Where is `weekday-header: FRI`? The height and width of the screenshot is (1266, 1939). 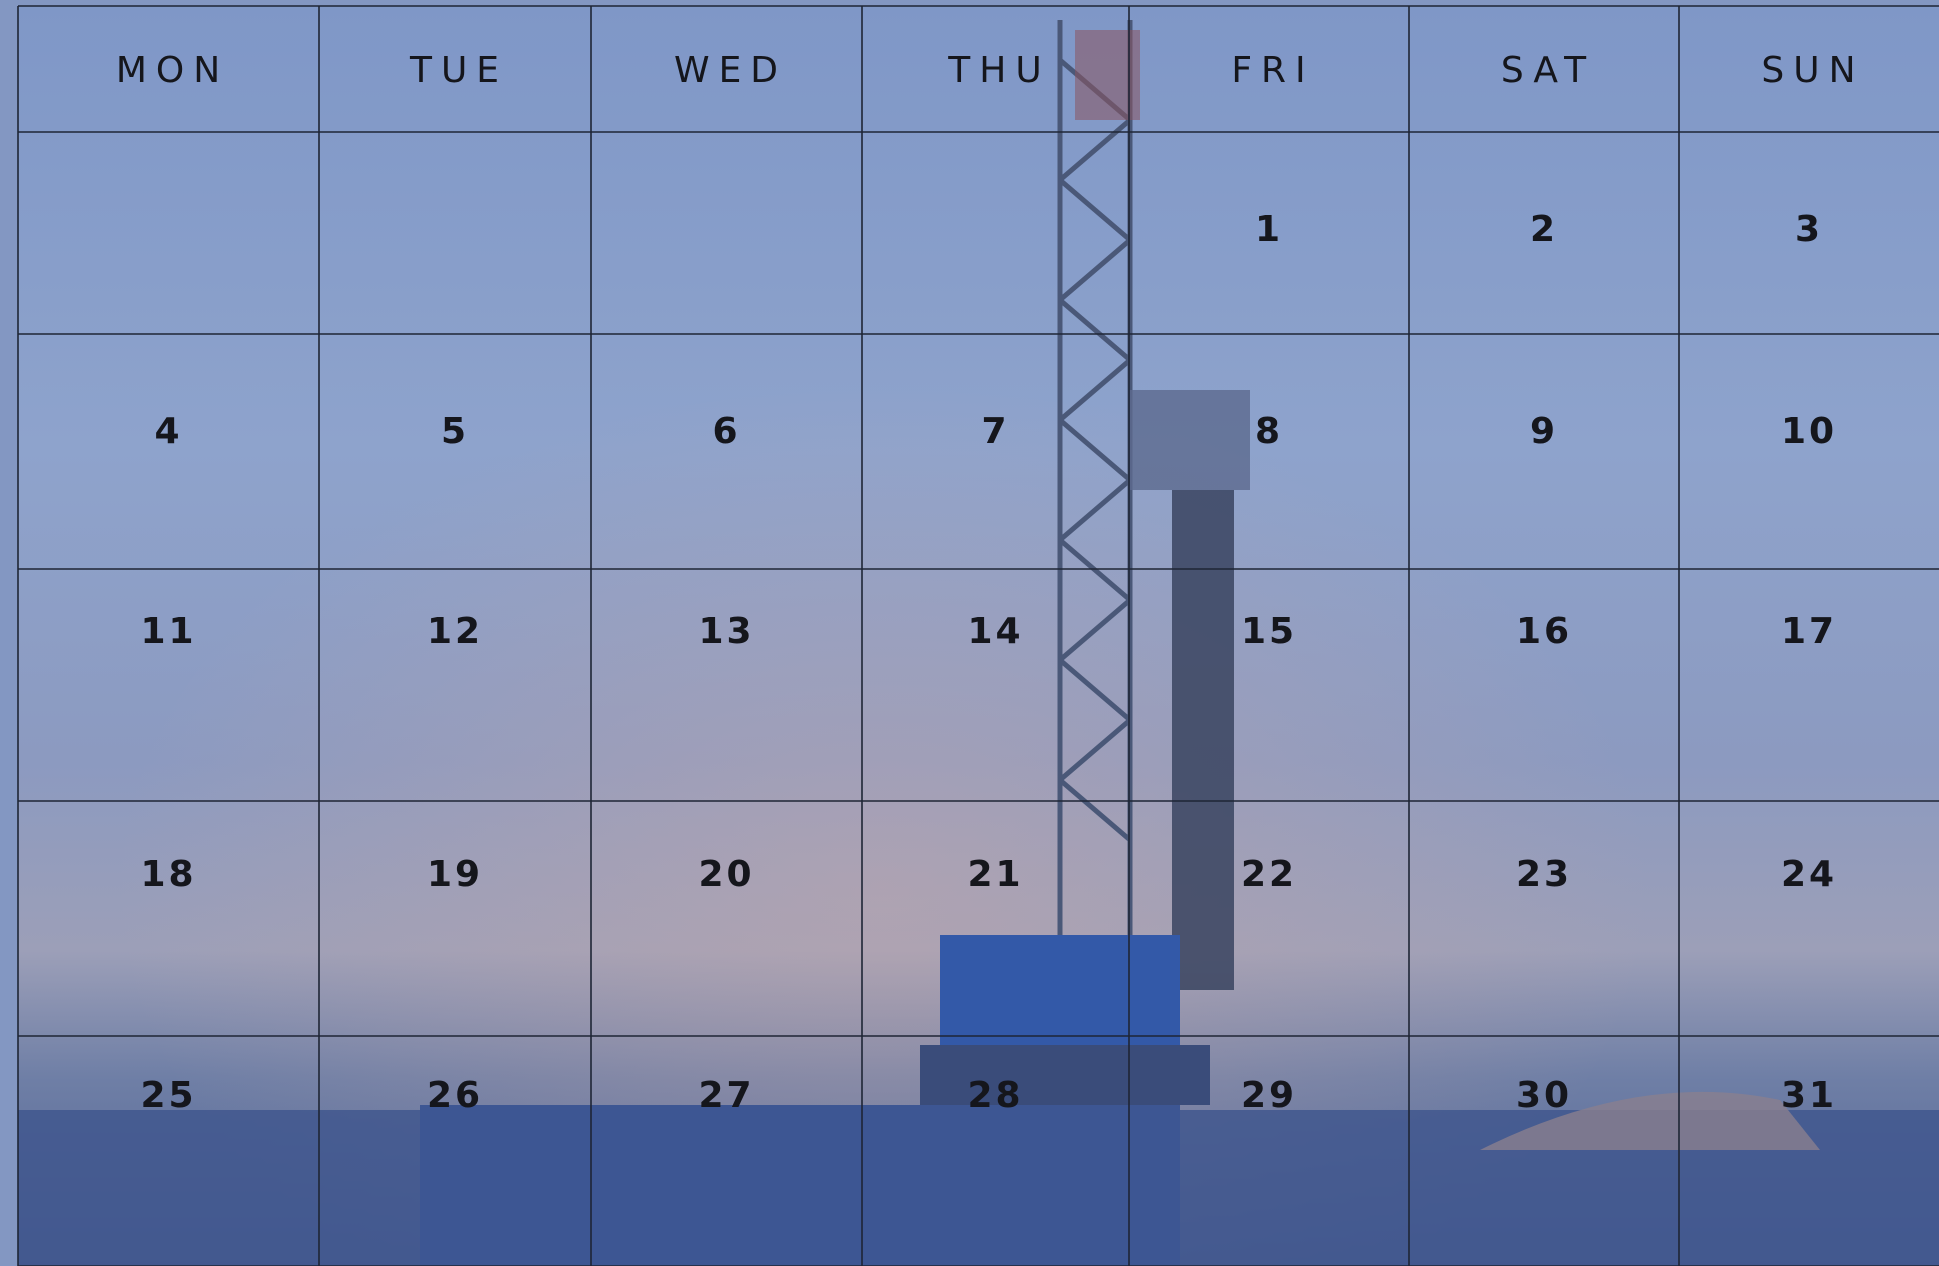 weekday-header: FRI is located at coordinates (1272, 70).